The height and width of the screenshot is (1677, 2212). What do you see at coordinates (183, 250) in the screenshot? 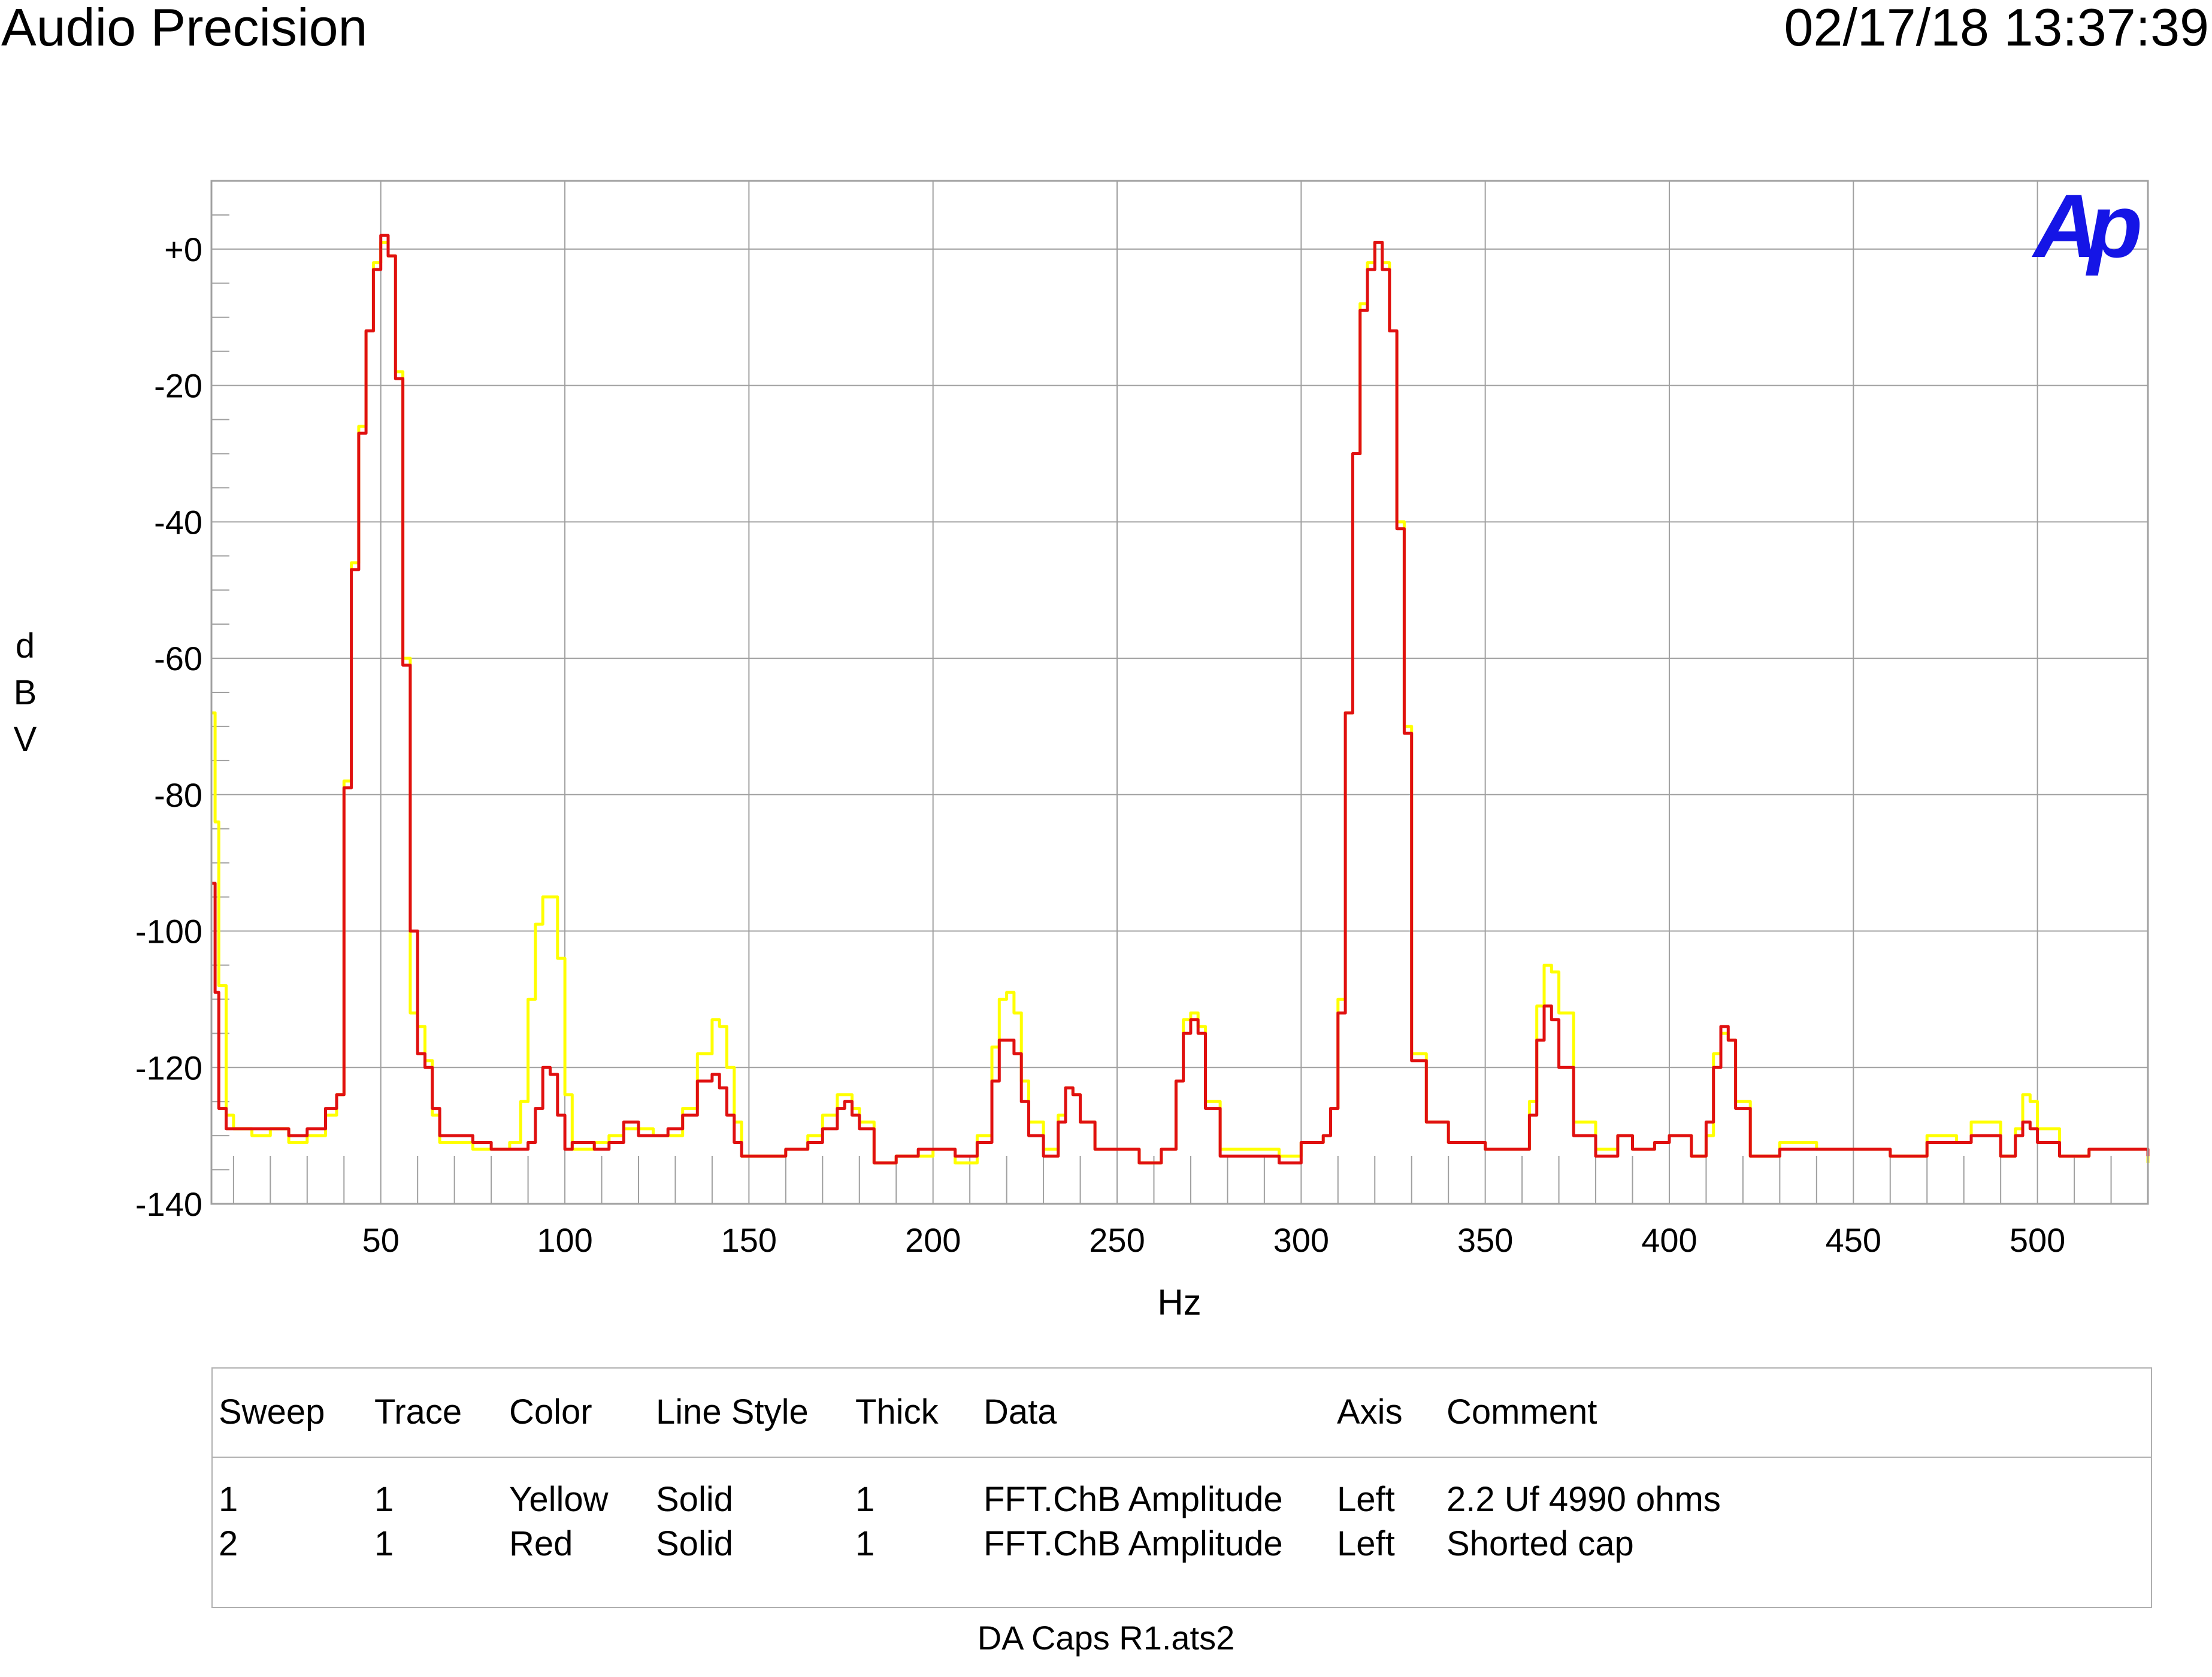
I see `y-tick-label: +0` at bounding box center [183, 250].